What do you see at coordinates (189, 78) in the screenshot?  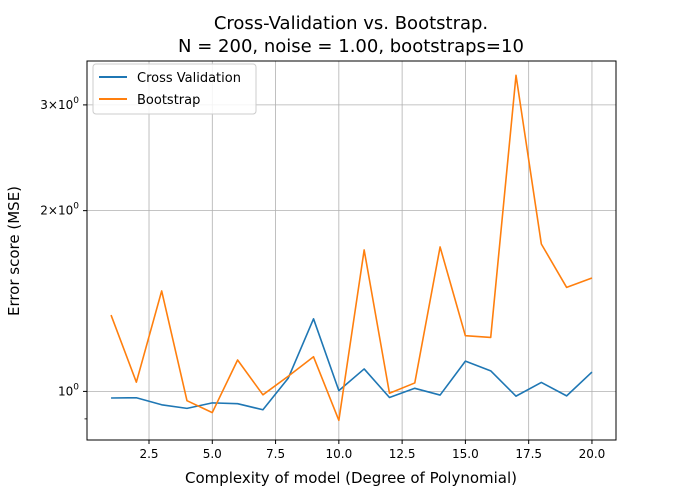 I see `legend-label-cross-validation: Cross Validation` at bounding box center [189, 78].